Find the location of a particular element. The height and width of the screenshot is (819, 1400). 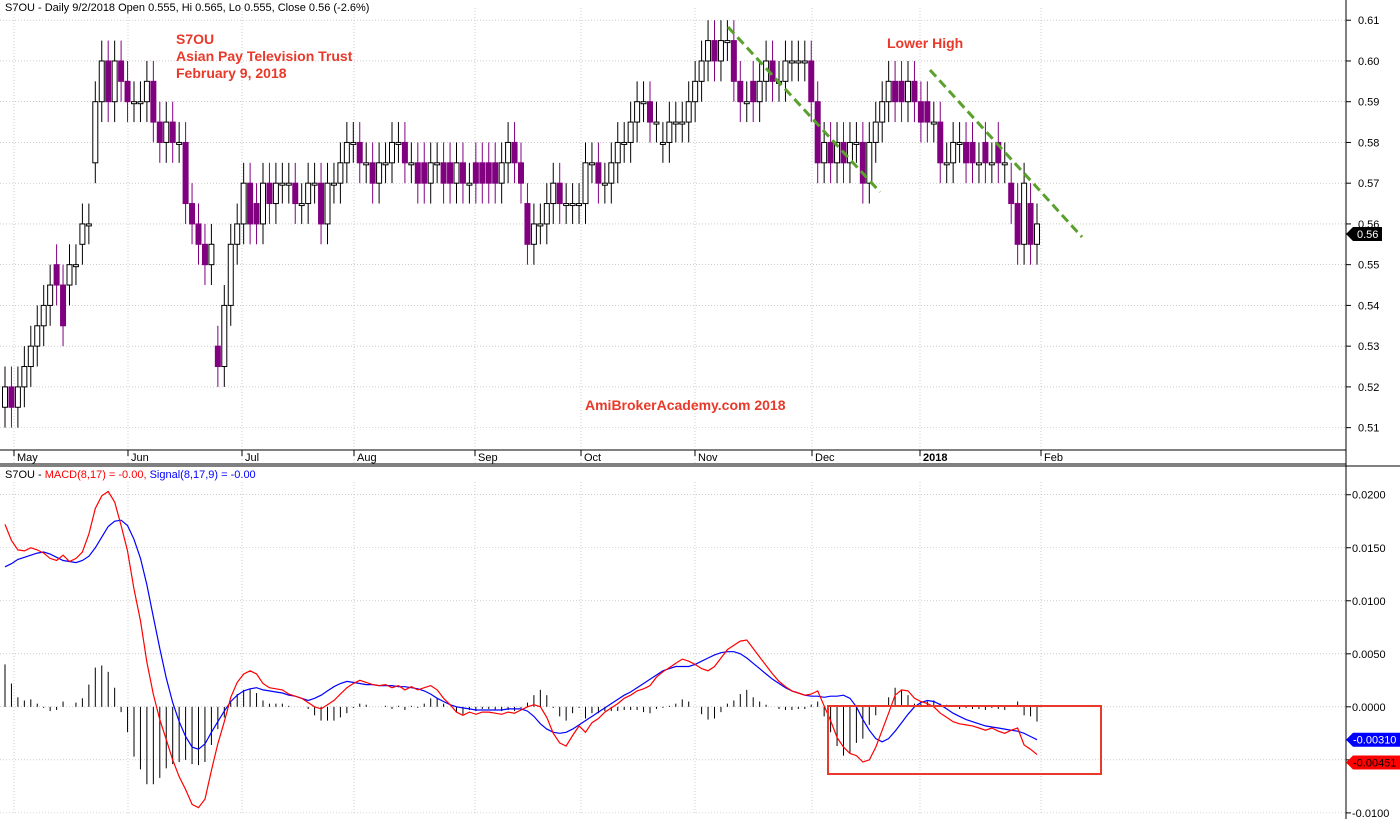

macd-tick-label: 0.0200 is located at coordinates (1369, 496).